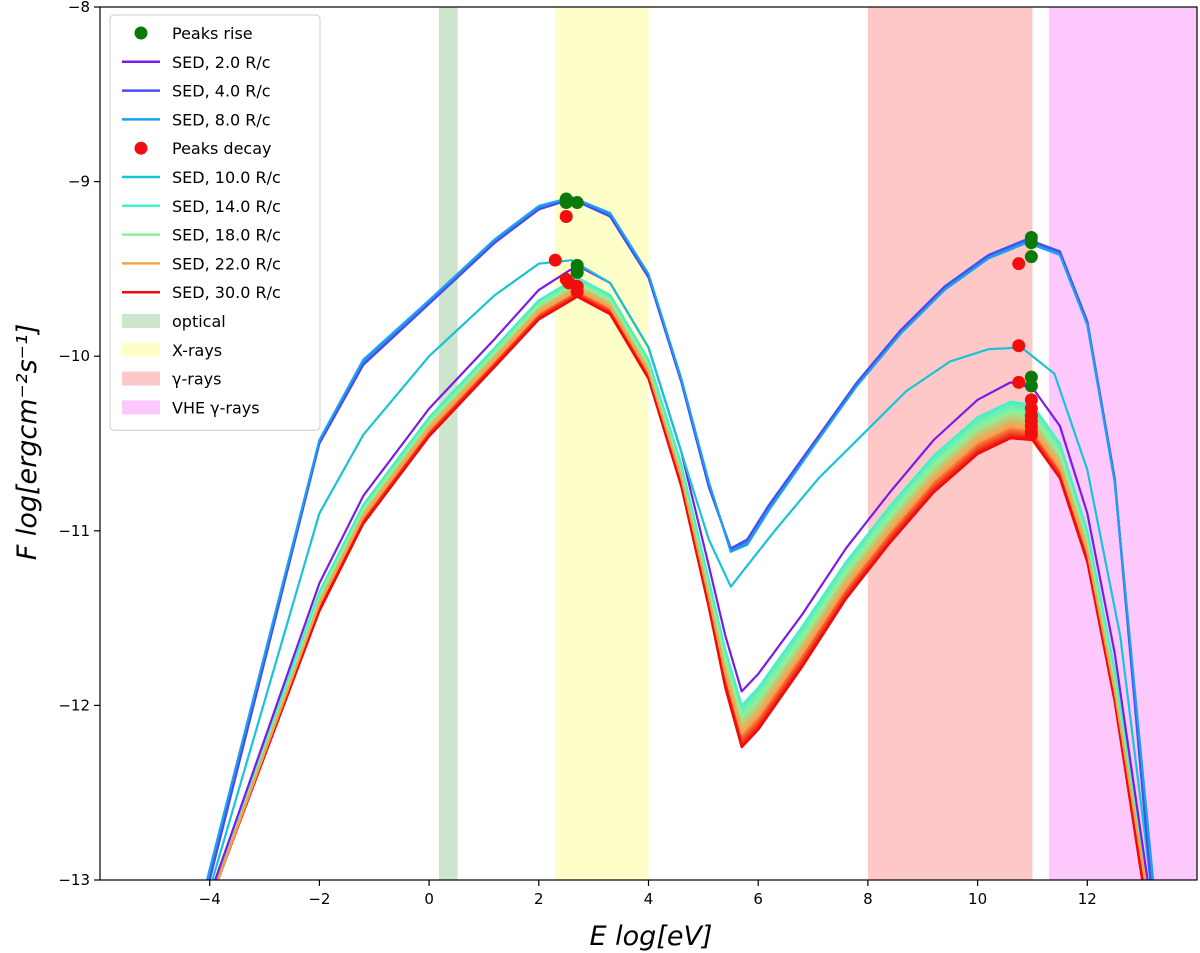 The width and height of the screenshot is (1200, 953). I want to click on x-tick-label: 10, so click(977, 899).